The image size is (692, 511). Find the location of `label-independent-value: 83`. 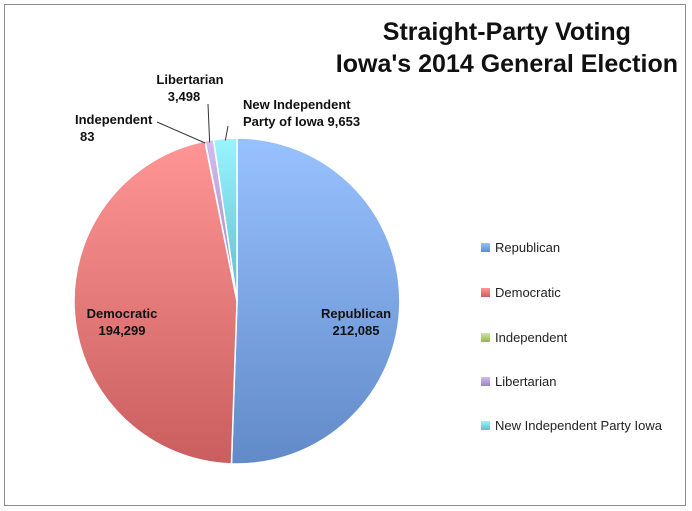

label-independent-value: 83 is located at coordinates (87, 136).